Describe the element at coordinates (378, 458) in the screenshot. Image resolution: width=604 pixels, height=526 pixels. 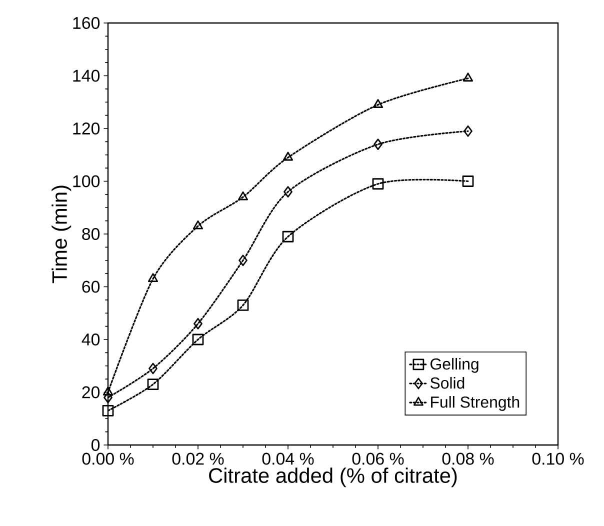
I see `x-tick-label: 0.06 %` at that location.